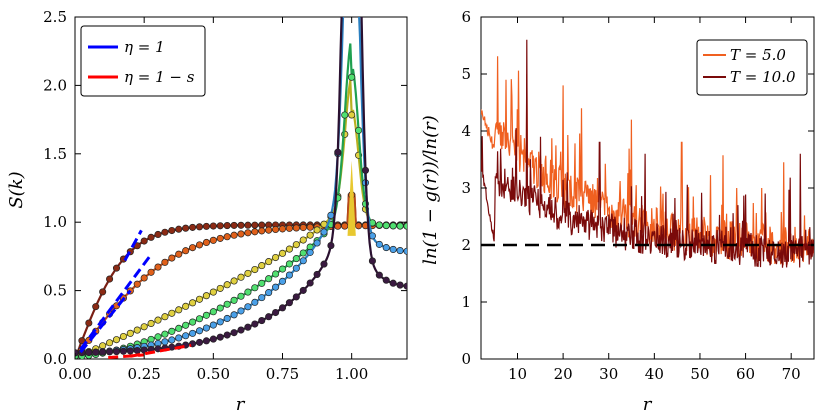 The image size is (830, 415). I want to click on legend-label-eta-1-s: η = 1 − s, so click(159, 77).